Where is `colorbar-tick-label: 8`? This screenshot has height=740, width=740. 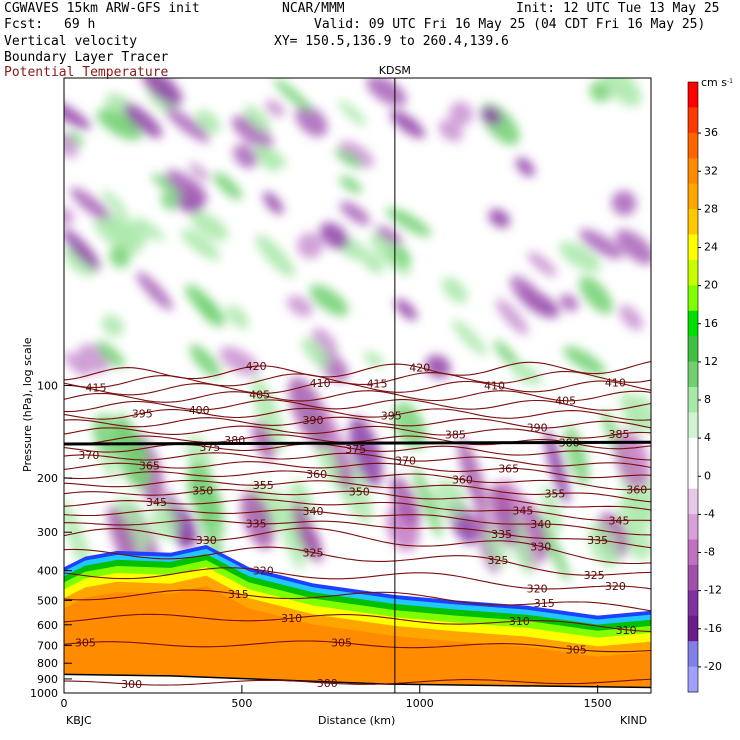
colorbar-tick-label: 8 is located at coordinates (707, 399).